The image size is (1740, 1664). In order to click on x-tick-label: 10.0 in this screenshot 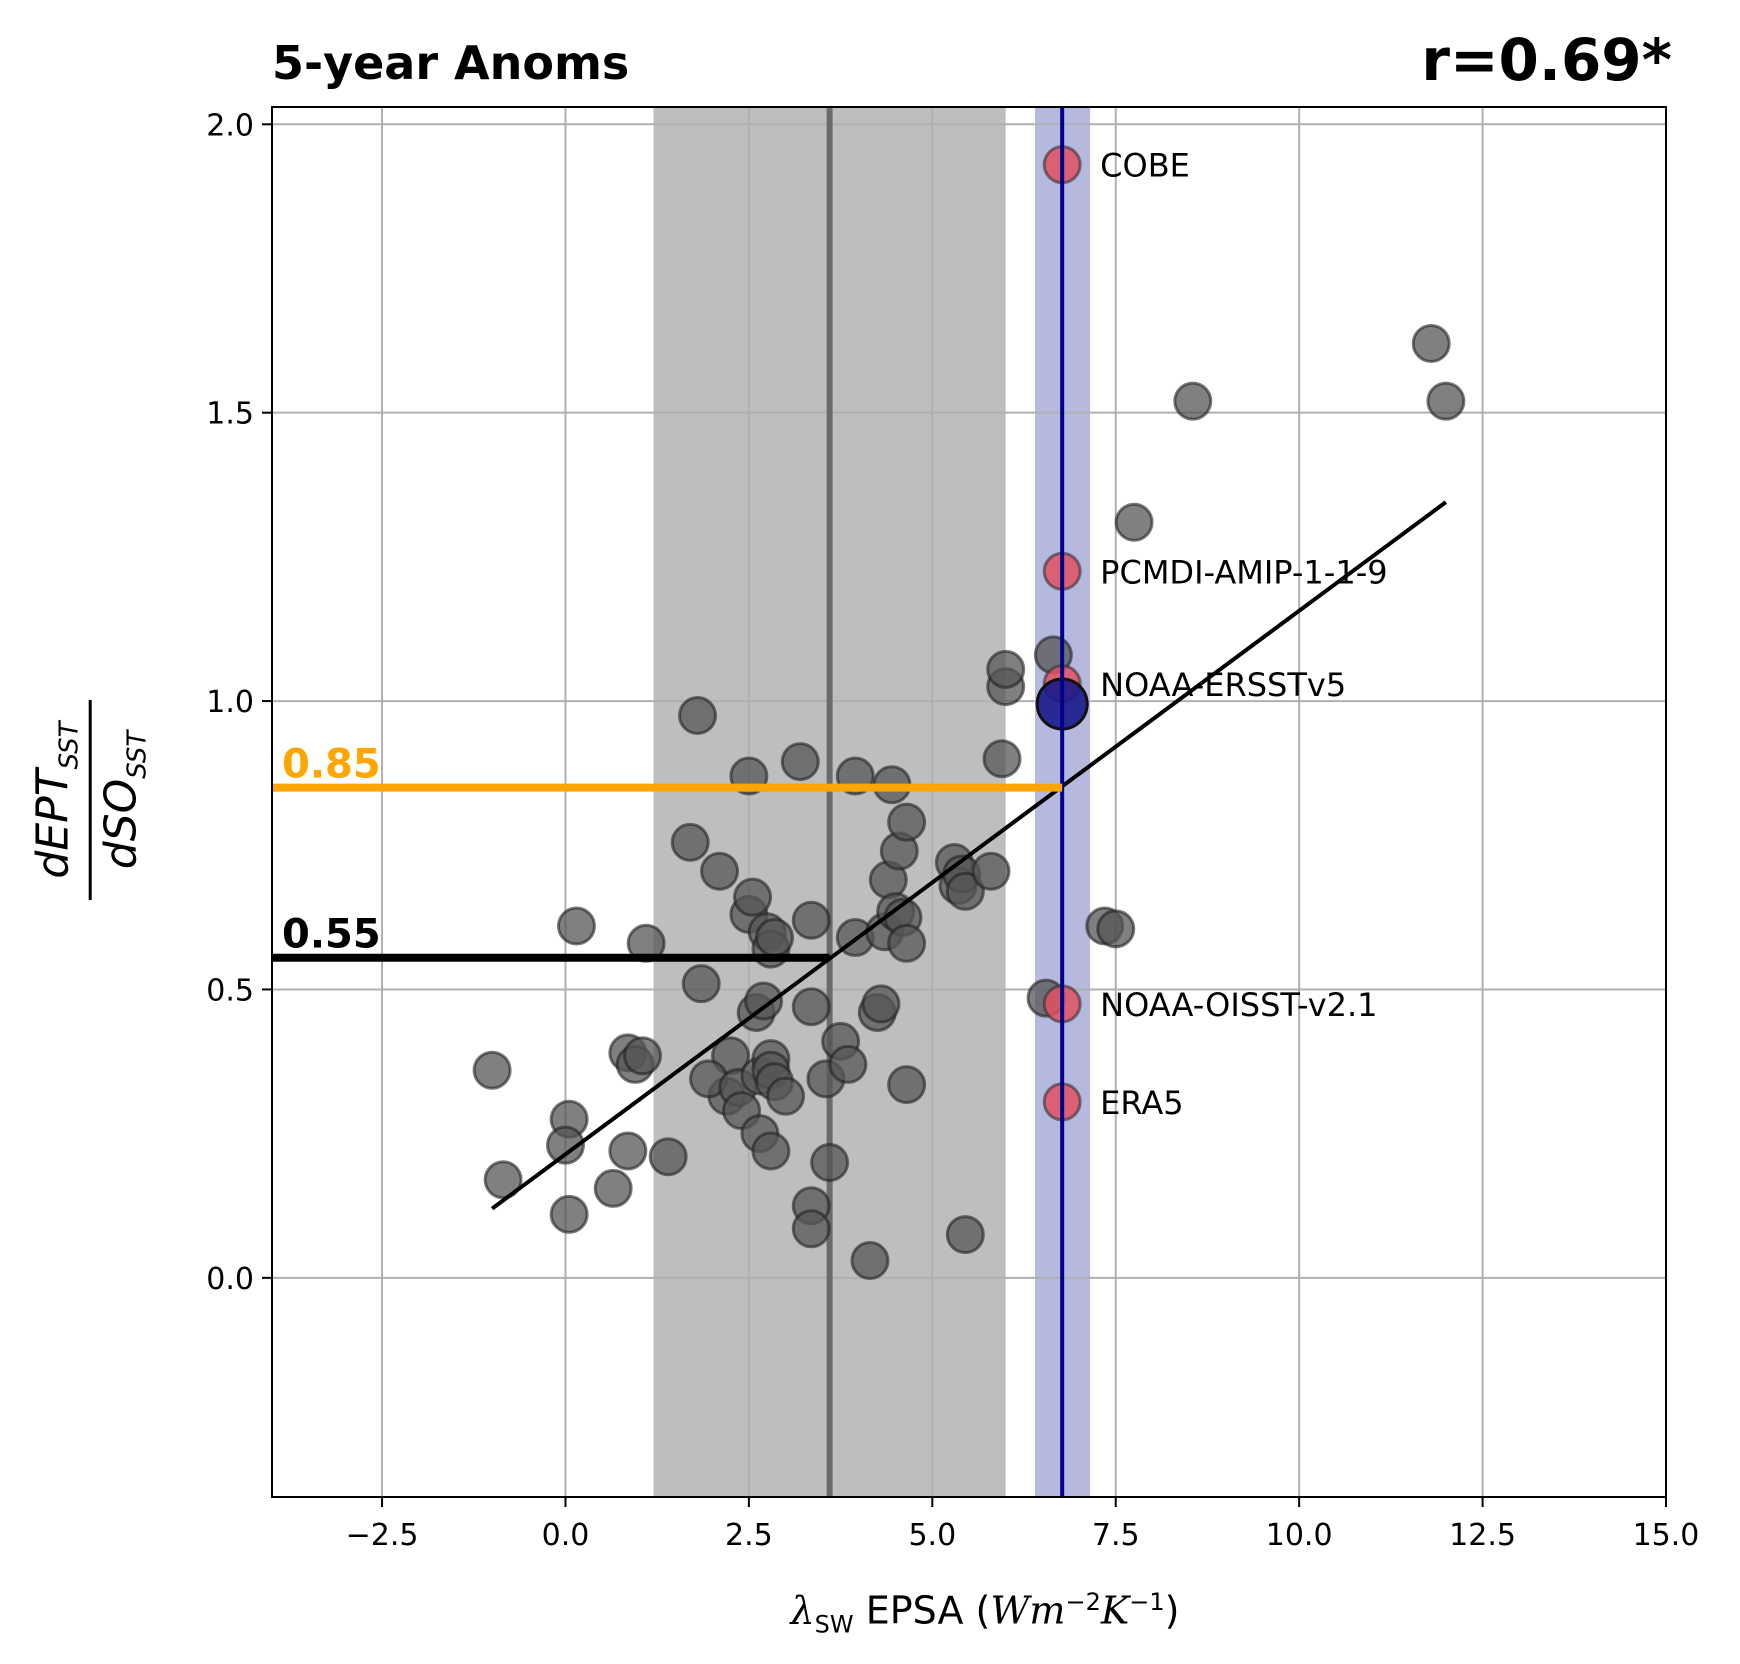, I will do `click(1299, 1535)`.